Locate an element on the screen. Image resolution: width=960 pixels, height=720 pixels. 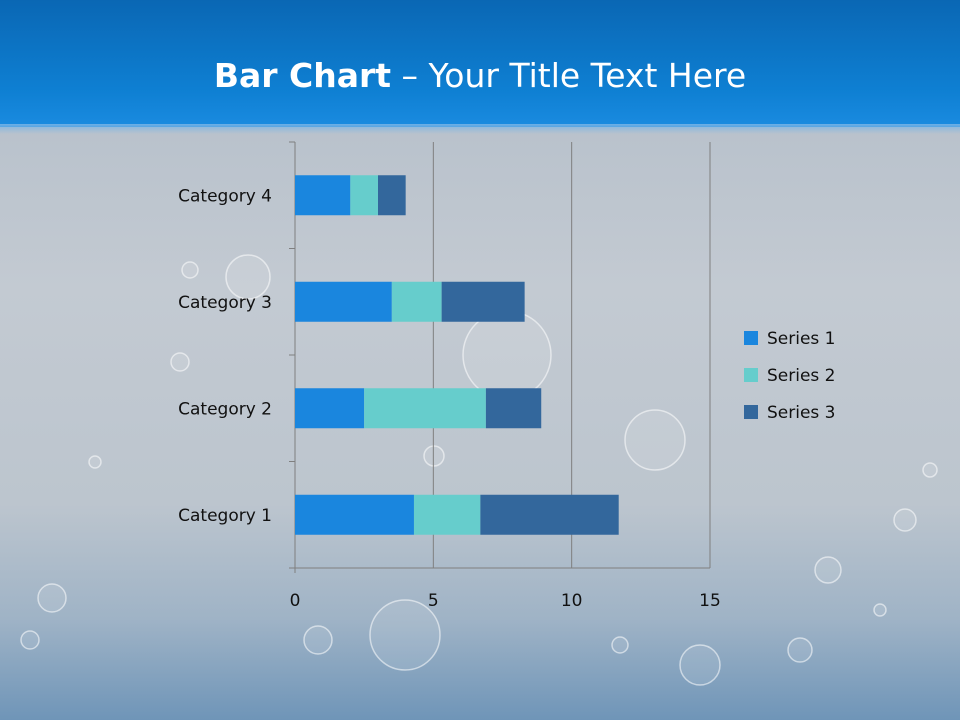
legend-label: Series 2 is located at coordinates (801, 376).